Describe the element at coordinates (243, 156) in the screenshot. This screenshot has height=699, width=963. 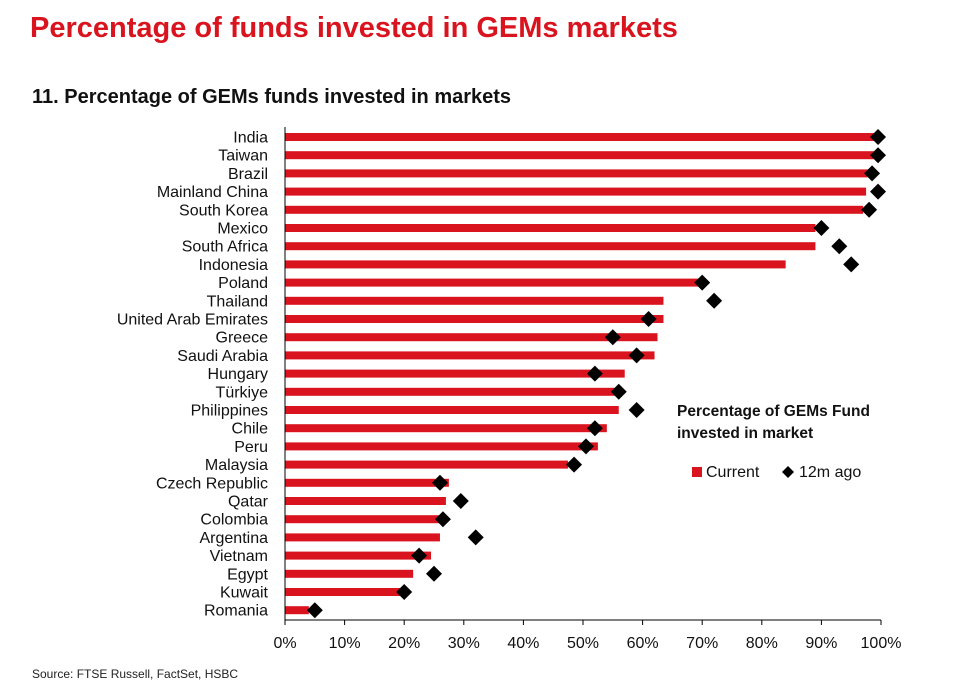
I see `category-label: Taiwan` at that location.